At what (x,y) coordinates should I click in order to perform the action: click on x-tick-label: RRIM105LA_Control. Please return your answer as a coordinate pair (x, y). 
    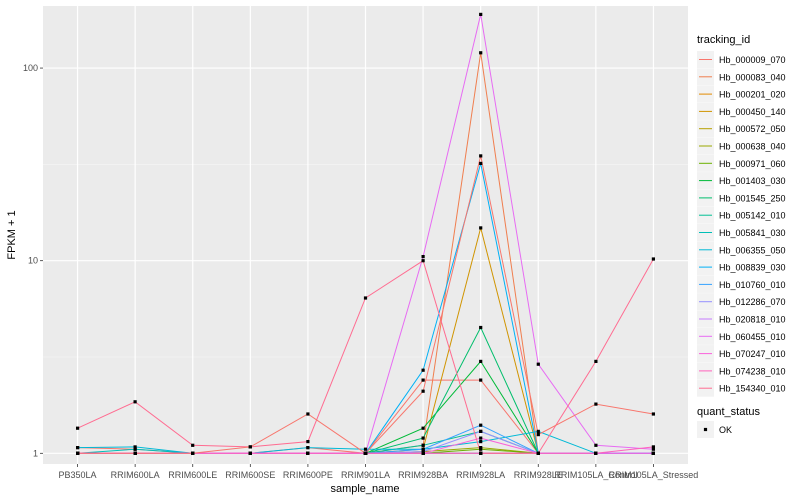
    Looking at the image, I should click on (595, 475).